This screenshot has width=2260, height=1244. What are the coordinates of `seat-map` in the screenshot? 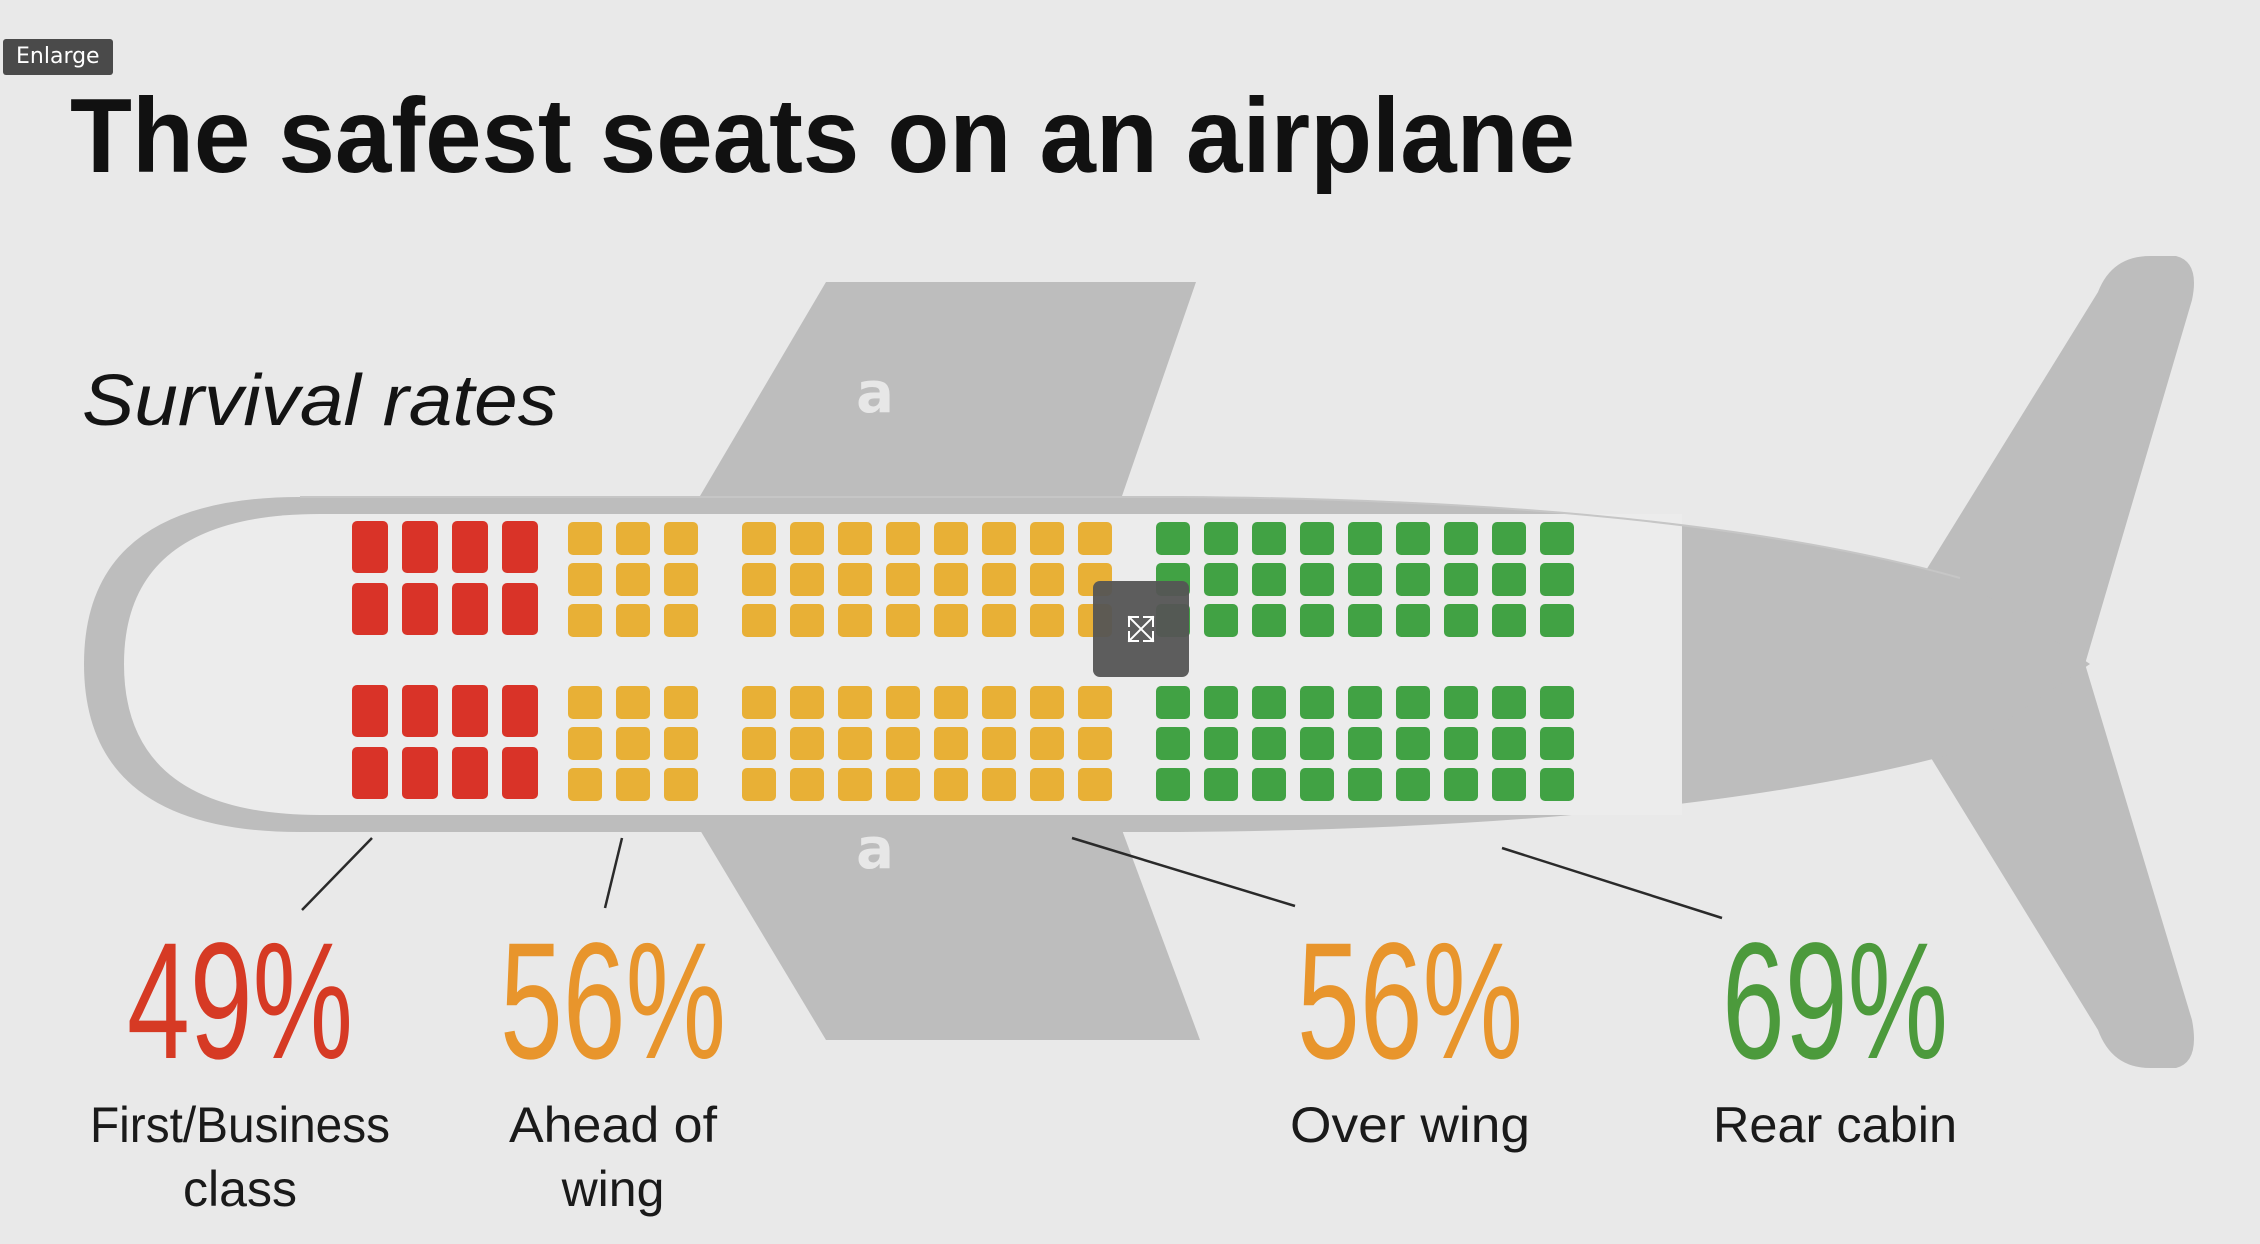 It's located at (963, 661).